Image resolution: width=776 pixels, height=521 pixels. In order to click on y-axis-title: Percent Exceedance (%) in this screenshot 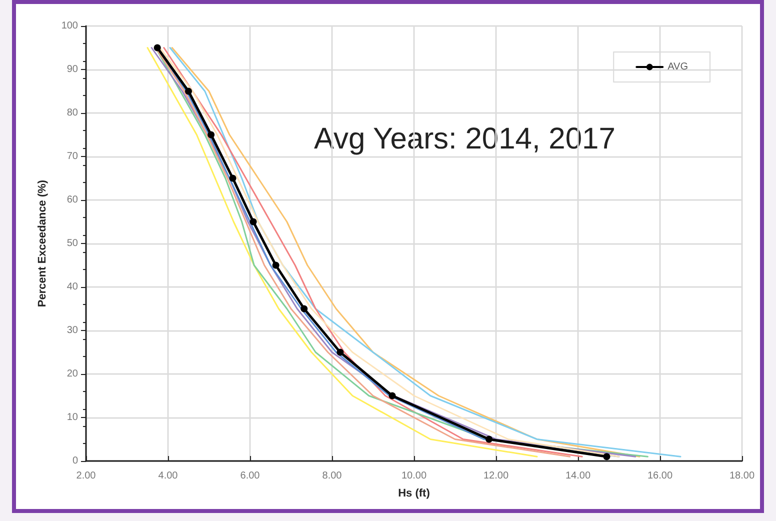, I will do `click(42, 244)`.